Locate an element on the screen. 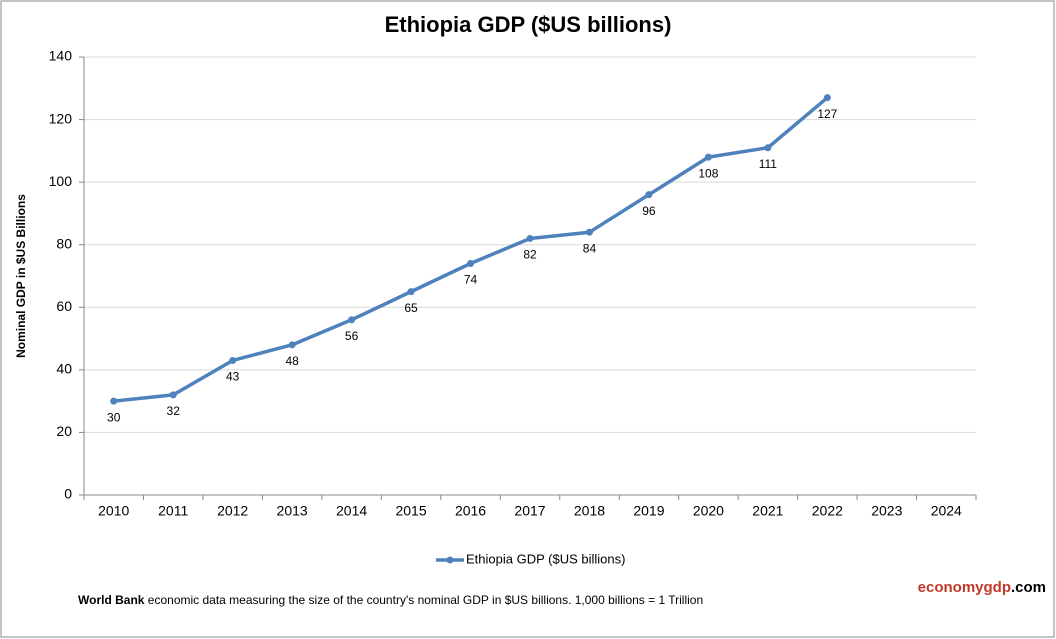  y-axis-label: Nominal GDP in $US Billions is located at coordinates (21, 276).